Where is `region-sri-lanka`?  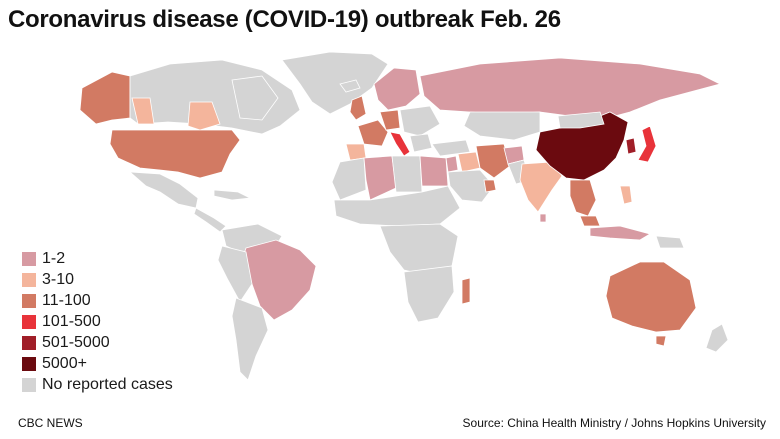
region-sri-lanka is located at coordinates (543, 218).